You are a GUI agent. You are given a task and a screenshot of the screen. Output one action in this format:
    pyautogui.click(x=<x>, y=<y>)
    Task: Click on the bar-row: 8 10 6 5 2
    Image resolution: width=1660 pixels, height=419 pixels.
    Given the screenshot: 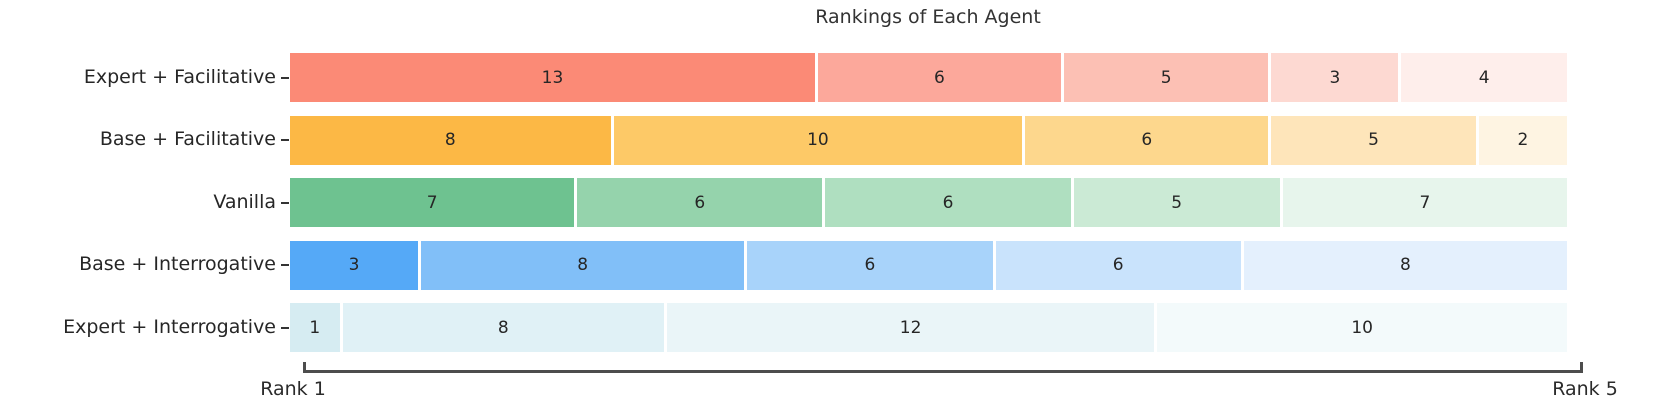 What is the action you would take?
    pyautogui.click(x=928, y=140)
    